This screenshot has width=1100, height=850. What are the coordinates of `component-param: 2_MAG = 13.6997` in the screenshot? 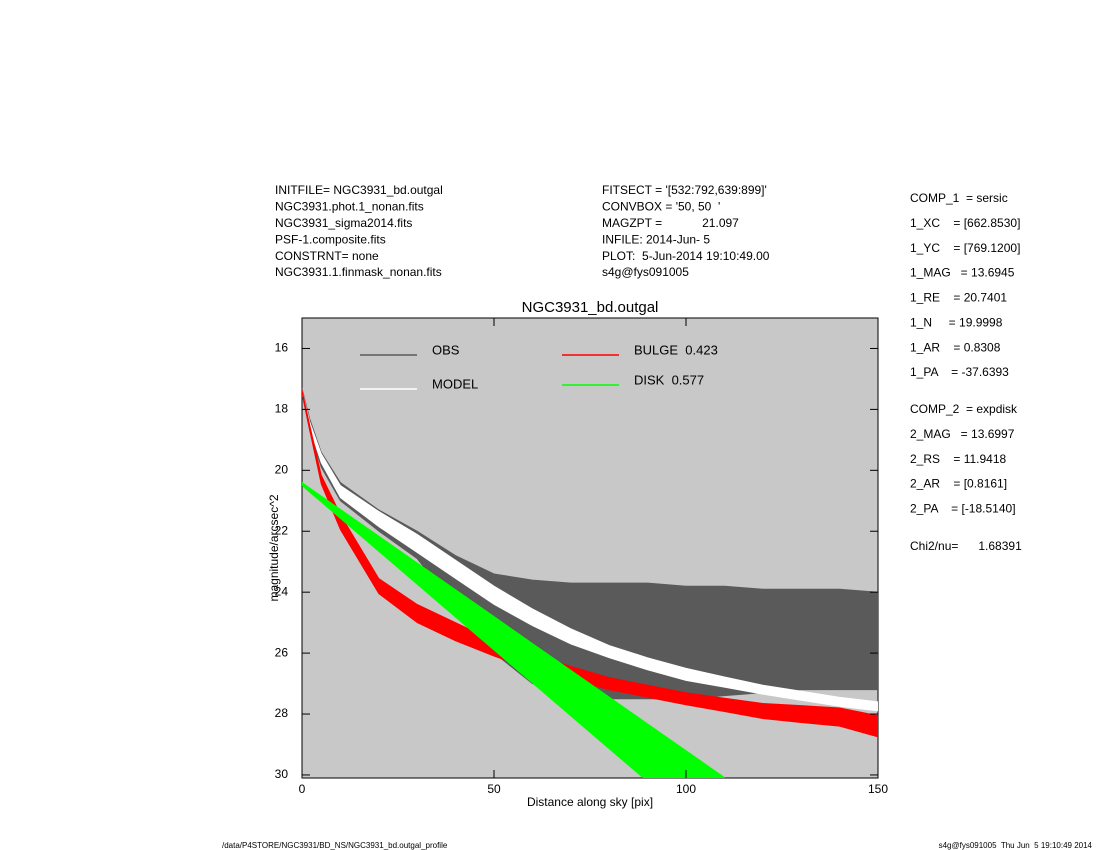 It's located at (962, 434).